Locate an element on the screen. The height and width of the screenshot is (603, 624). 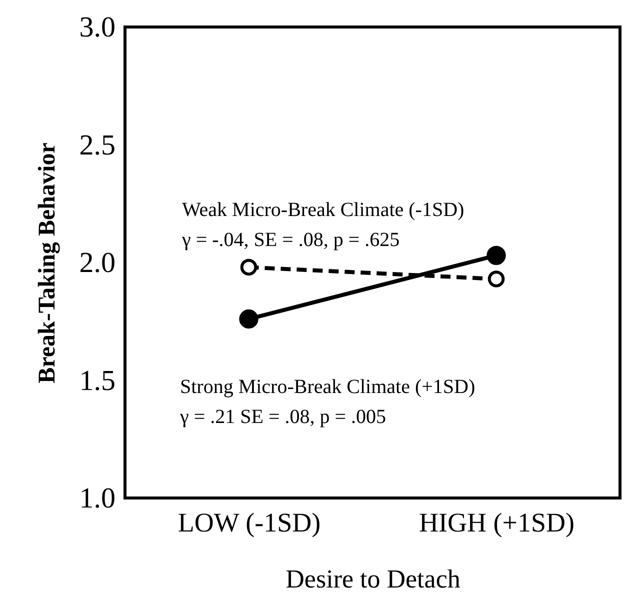
x-axis-title: Desire to Detach is located at coordinates (373, 579).